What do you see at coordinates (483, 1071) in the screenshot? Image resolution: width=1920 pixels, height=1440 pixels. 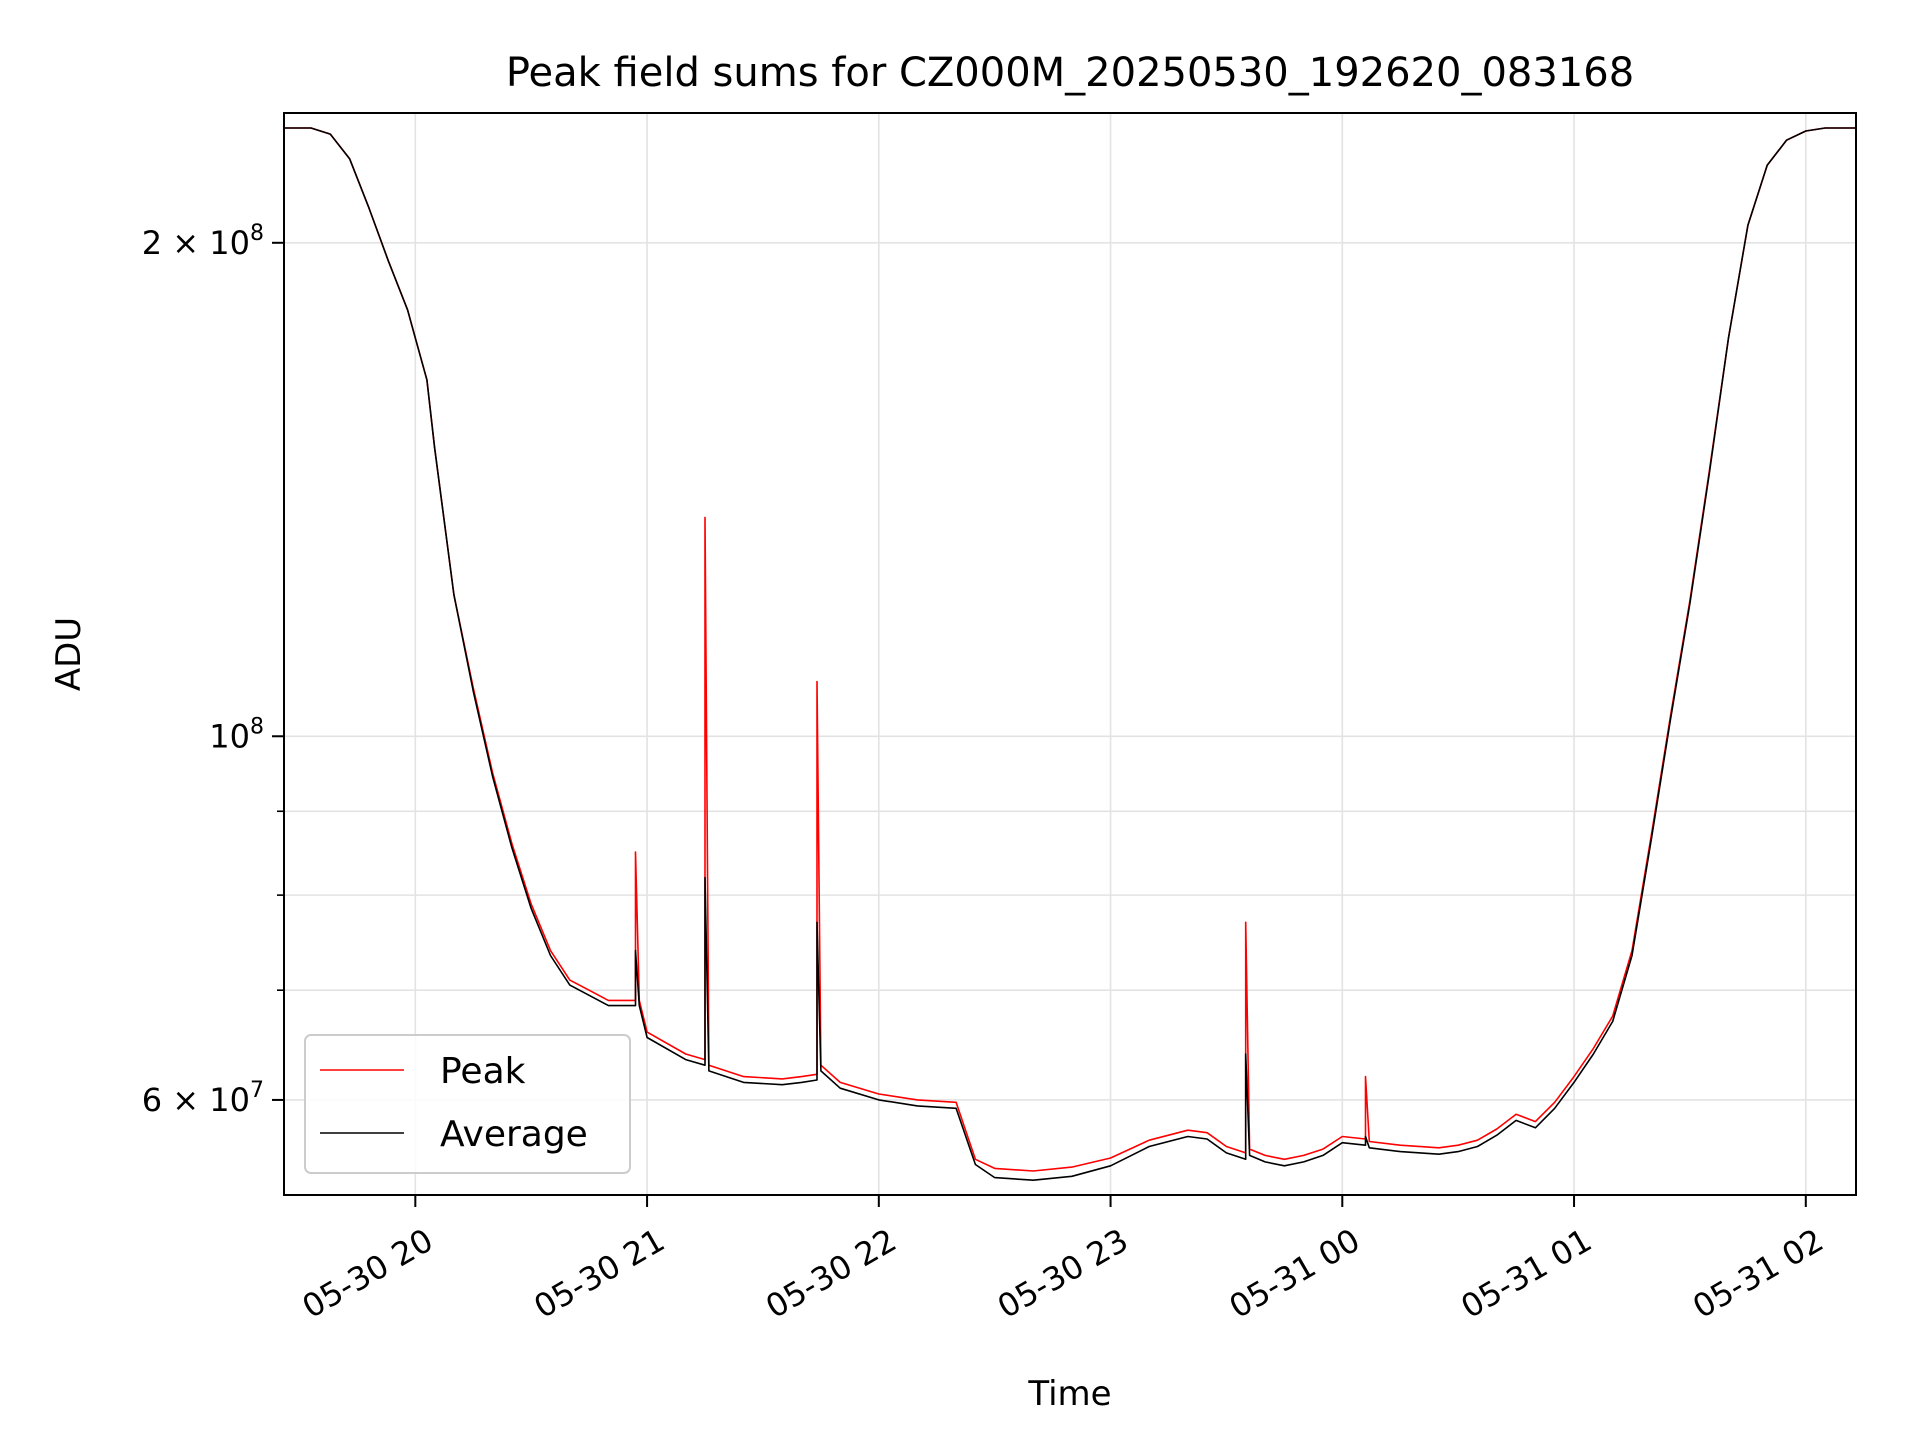 I see `legend-label-peak: Peak` at bounding box center [483, 1071].